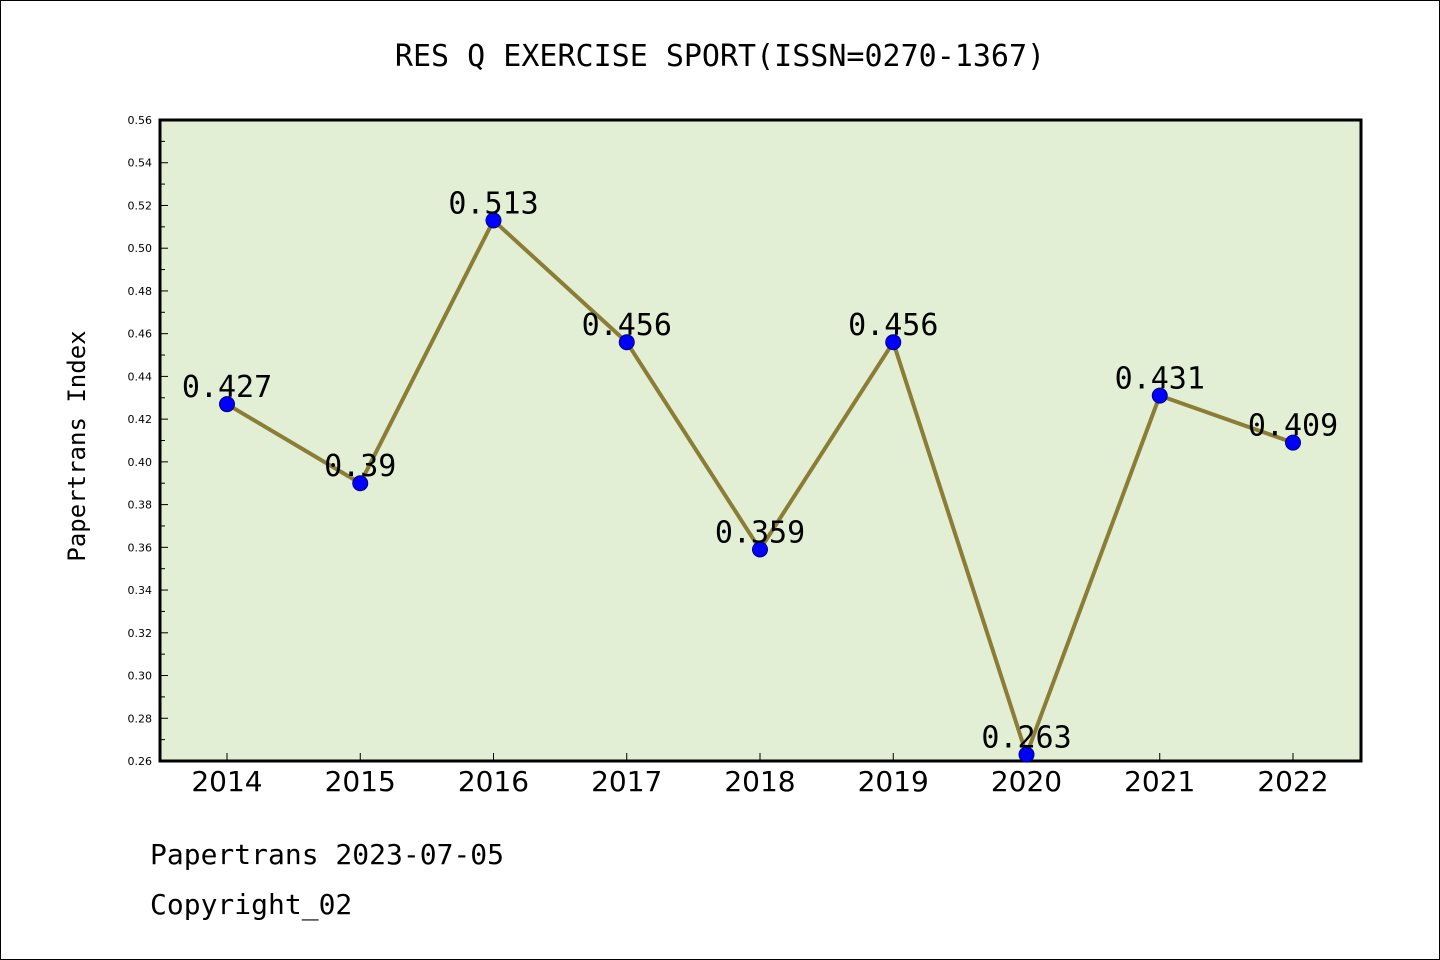 This screenshot has height=960, width=1440. What do you see at coordinates (251, 905) in the screenshot?
I see `footer-copyright: Copyright_02` at bounding box center [251, 905].